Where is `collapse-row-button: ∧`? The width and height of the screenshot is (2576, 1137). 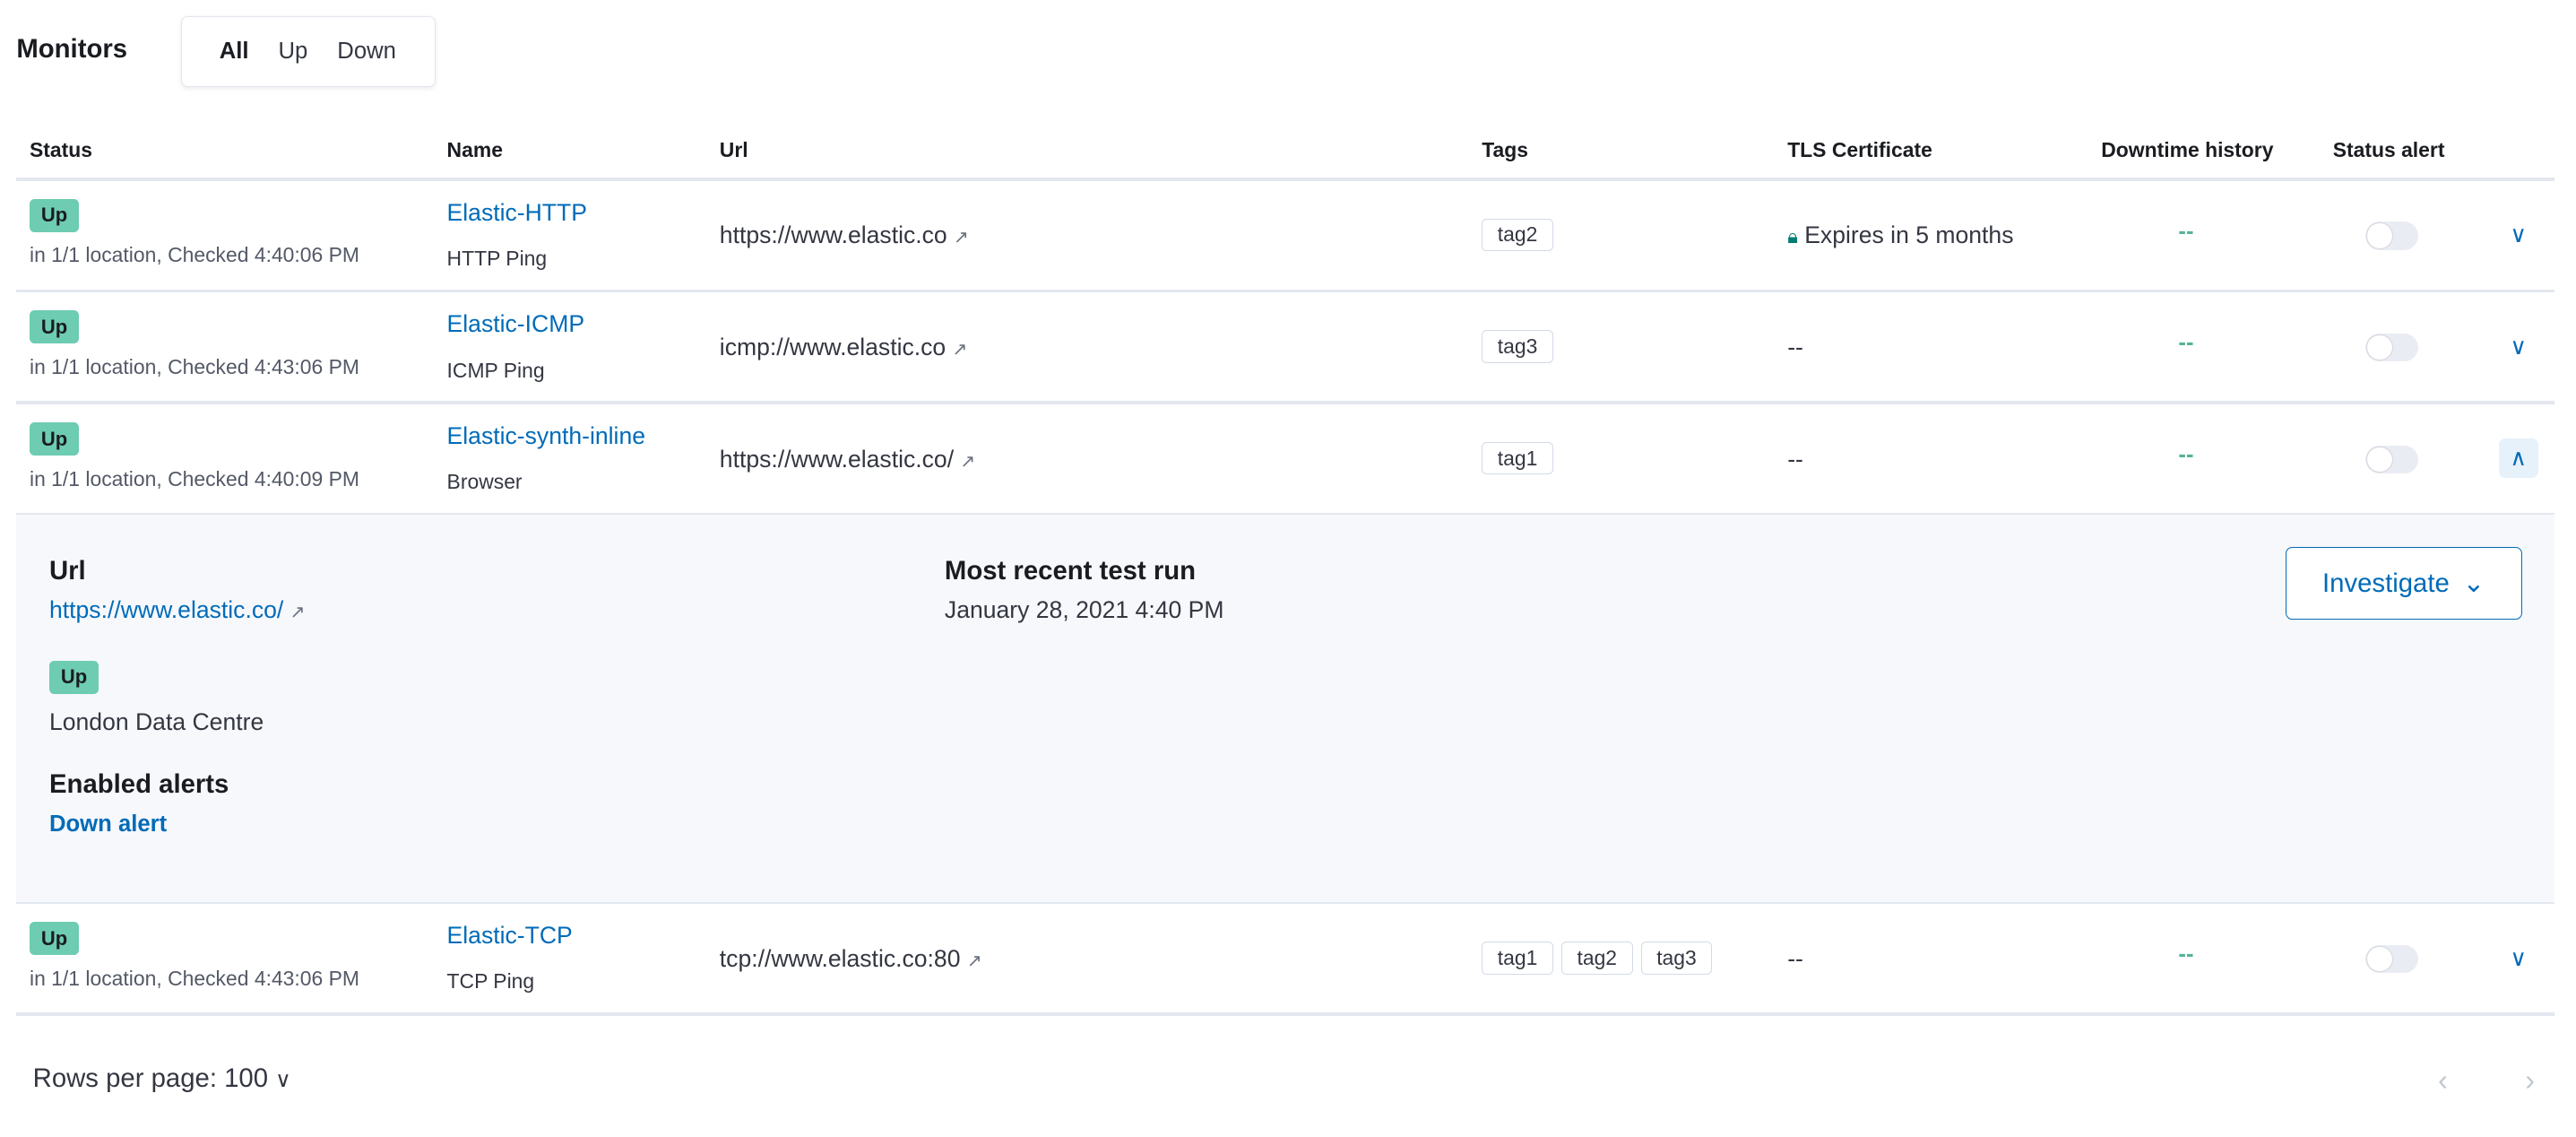 collapse-row-button: ∧ is located at coordinates (2518, 458).